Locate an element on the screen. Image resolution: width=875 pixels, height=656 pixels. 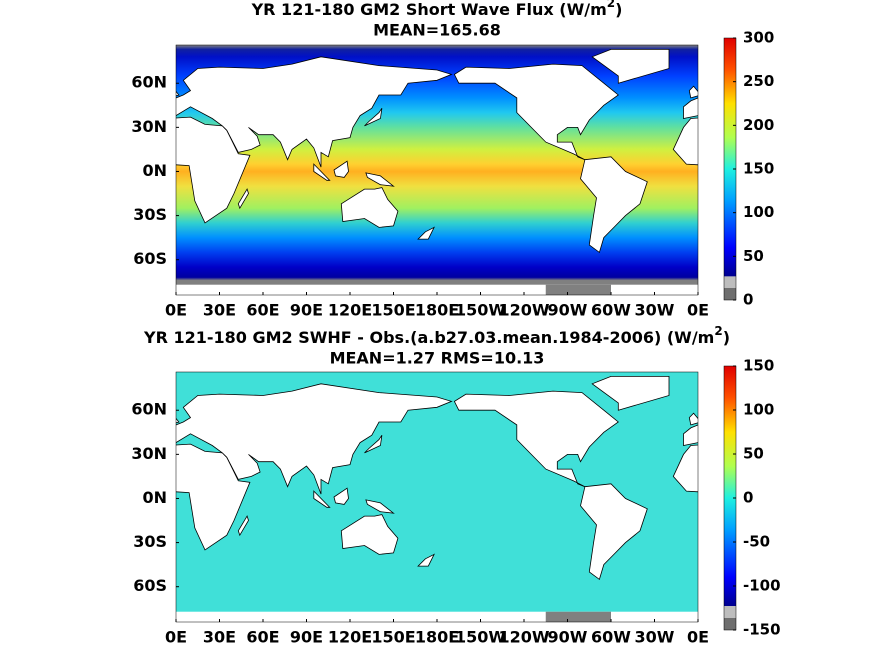
colorbar-tick-label: -50 is located at coordinates (756, 542).